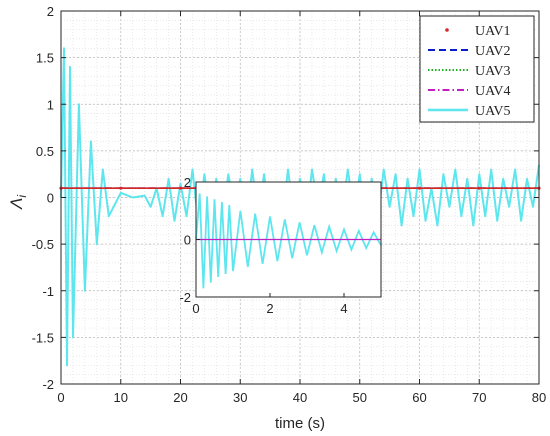 Image resolution: width=550 pixels, height=436 pixels. I want to click on x-tick-label: 60, so click(419, 397).